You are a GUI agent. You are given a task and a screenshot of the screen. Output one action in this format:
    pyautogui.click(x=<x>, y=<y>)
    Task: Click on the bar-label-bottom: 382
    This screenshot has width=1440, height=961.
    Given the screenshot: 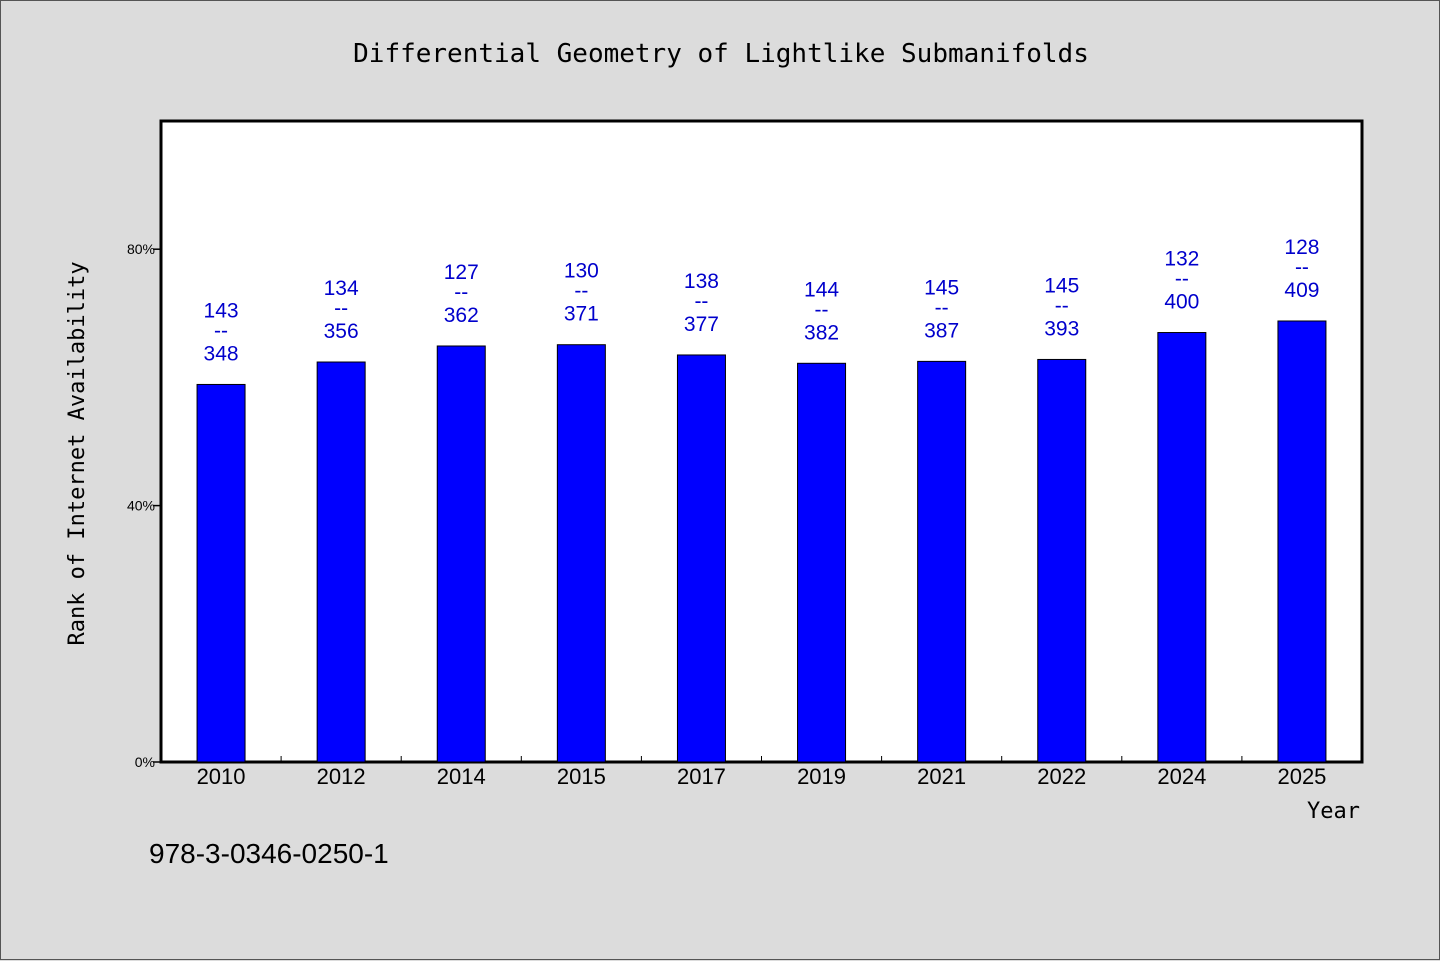 What is the action you would take?
    pyautogui.click(x=821, y=332)
    